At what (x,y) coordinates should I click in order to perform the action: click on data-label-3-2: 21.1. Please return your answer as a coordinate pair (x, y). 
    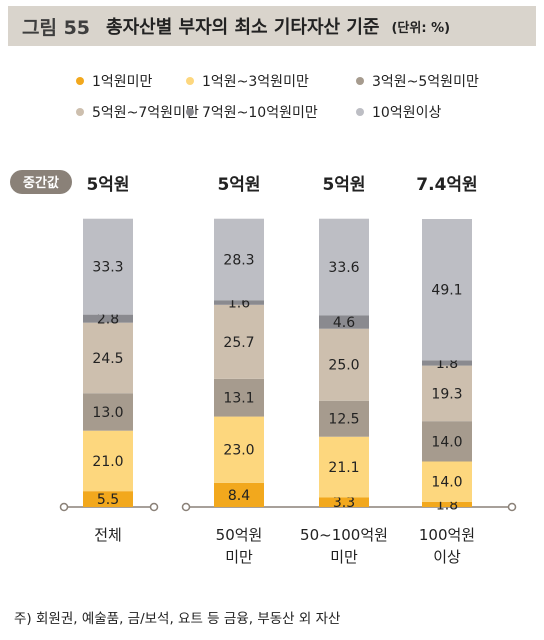
    Looking at the image, I should click on (343, 468).